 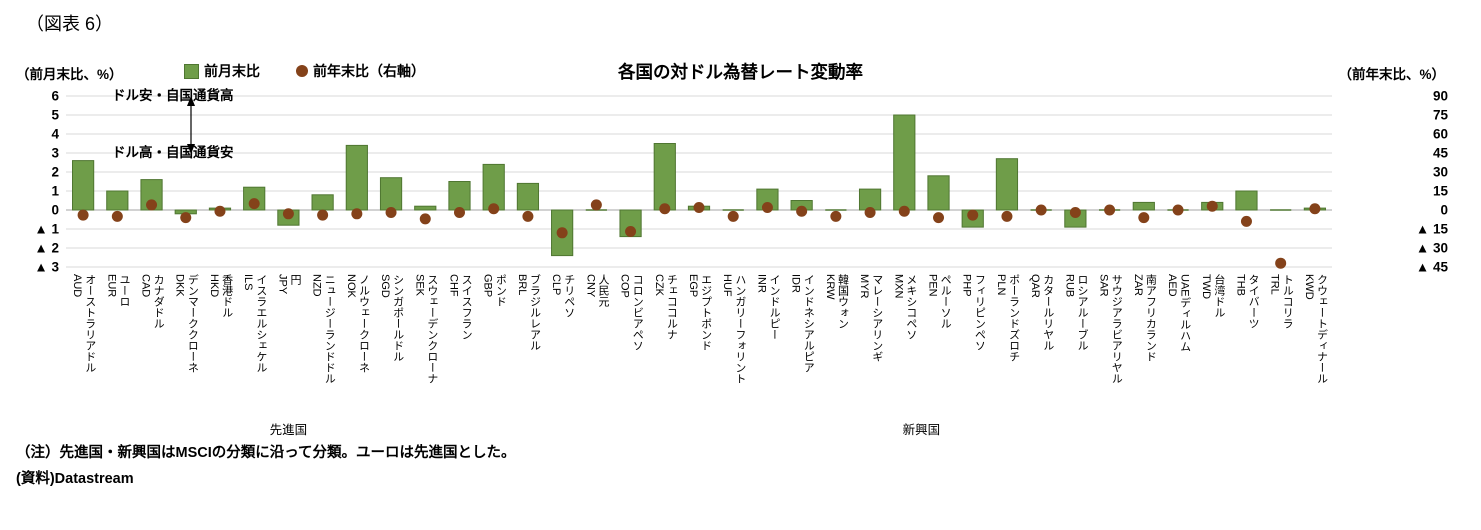 I want to click on currency-code: PEN, so click(x=932, y=285).